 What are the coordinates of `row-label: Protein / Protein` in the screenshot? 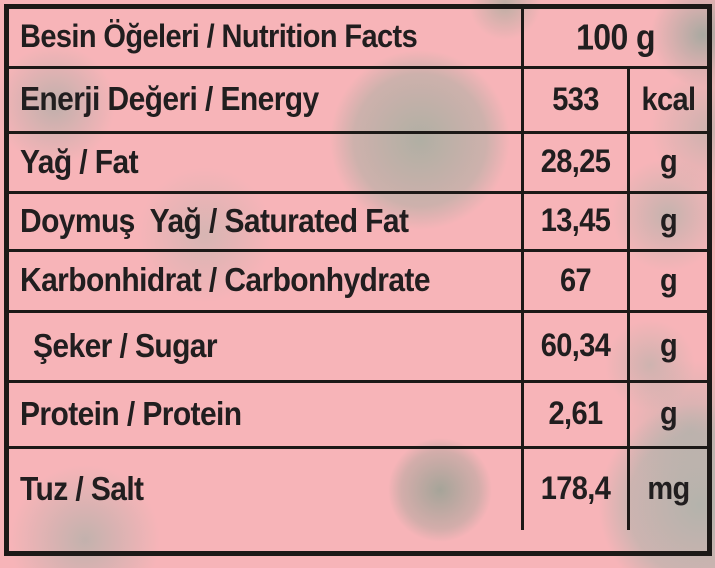 It's located at (265, 414).